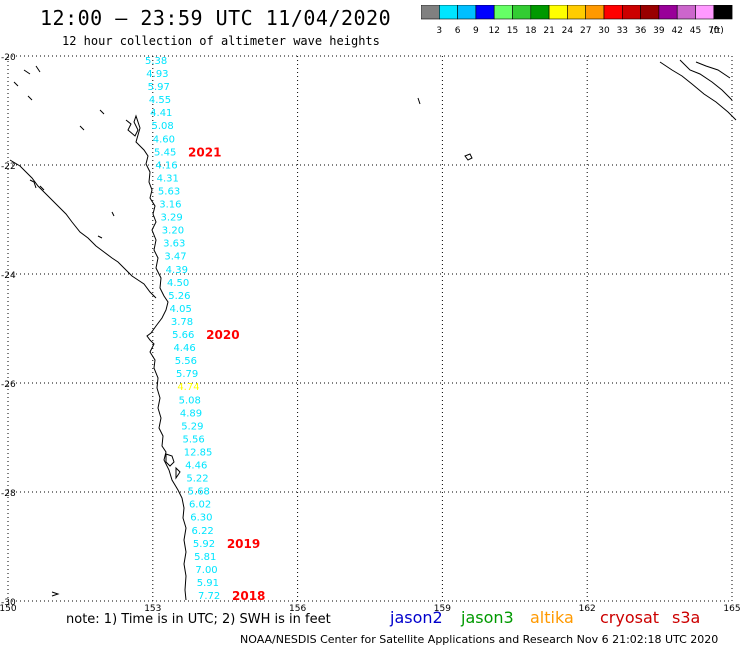 The image size is (740, 650). What do you see at coordinates (630, 617) in the screenshot?
I see `satellite-cryosat-label: cryosat` at bounding box center [630, 617].